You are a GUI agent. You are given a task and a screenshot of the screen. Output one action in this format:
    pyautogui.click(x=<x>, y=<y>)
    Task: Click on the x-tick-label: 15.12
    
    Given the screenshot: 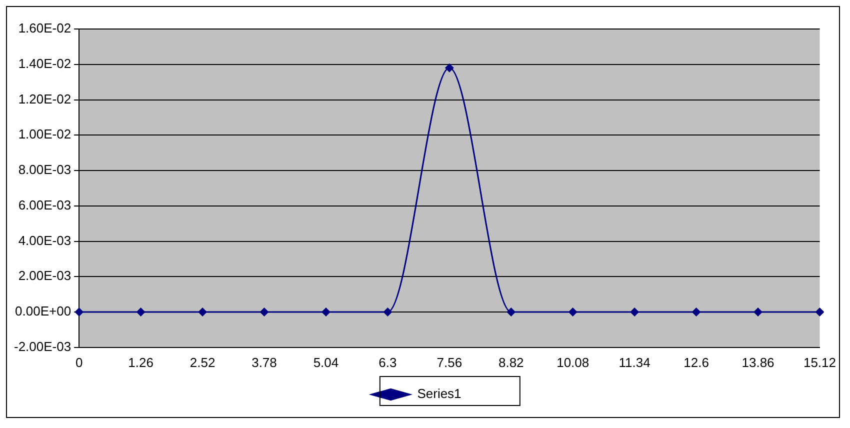 What is the action you would take?
    pyautogui.click(x=819, y=362)
    